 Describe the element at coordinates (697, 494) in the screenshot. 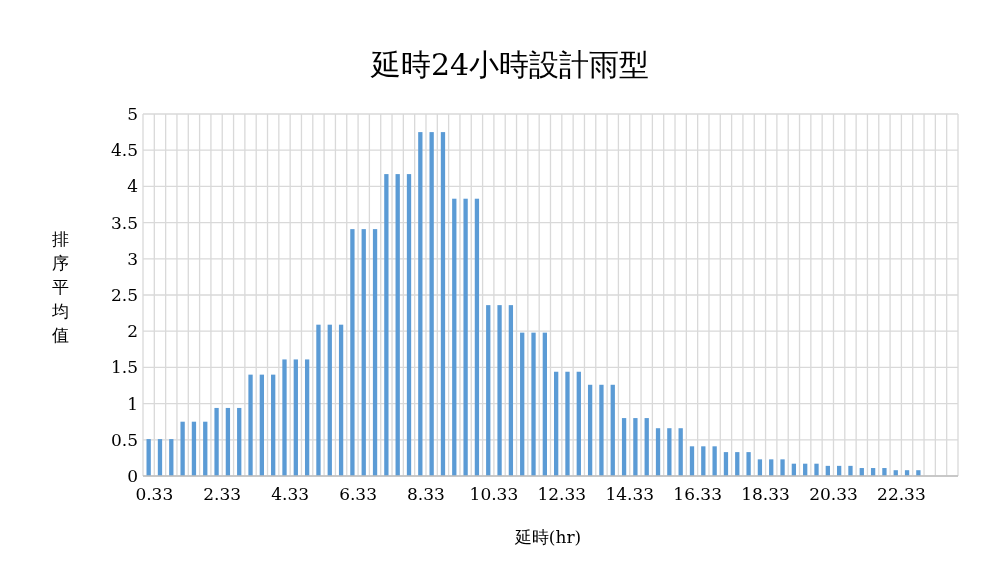

I see `x-tick-label: 16.33` at that location.